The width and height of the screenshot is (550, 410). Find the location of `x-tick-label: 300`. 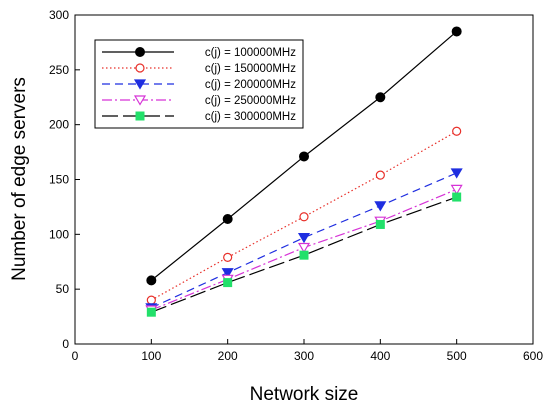

x-tick-label: 300 is located at coordinates (304, 356).